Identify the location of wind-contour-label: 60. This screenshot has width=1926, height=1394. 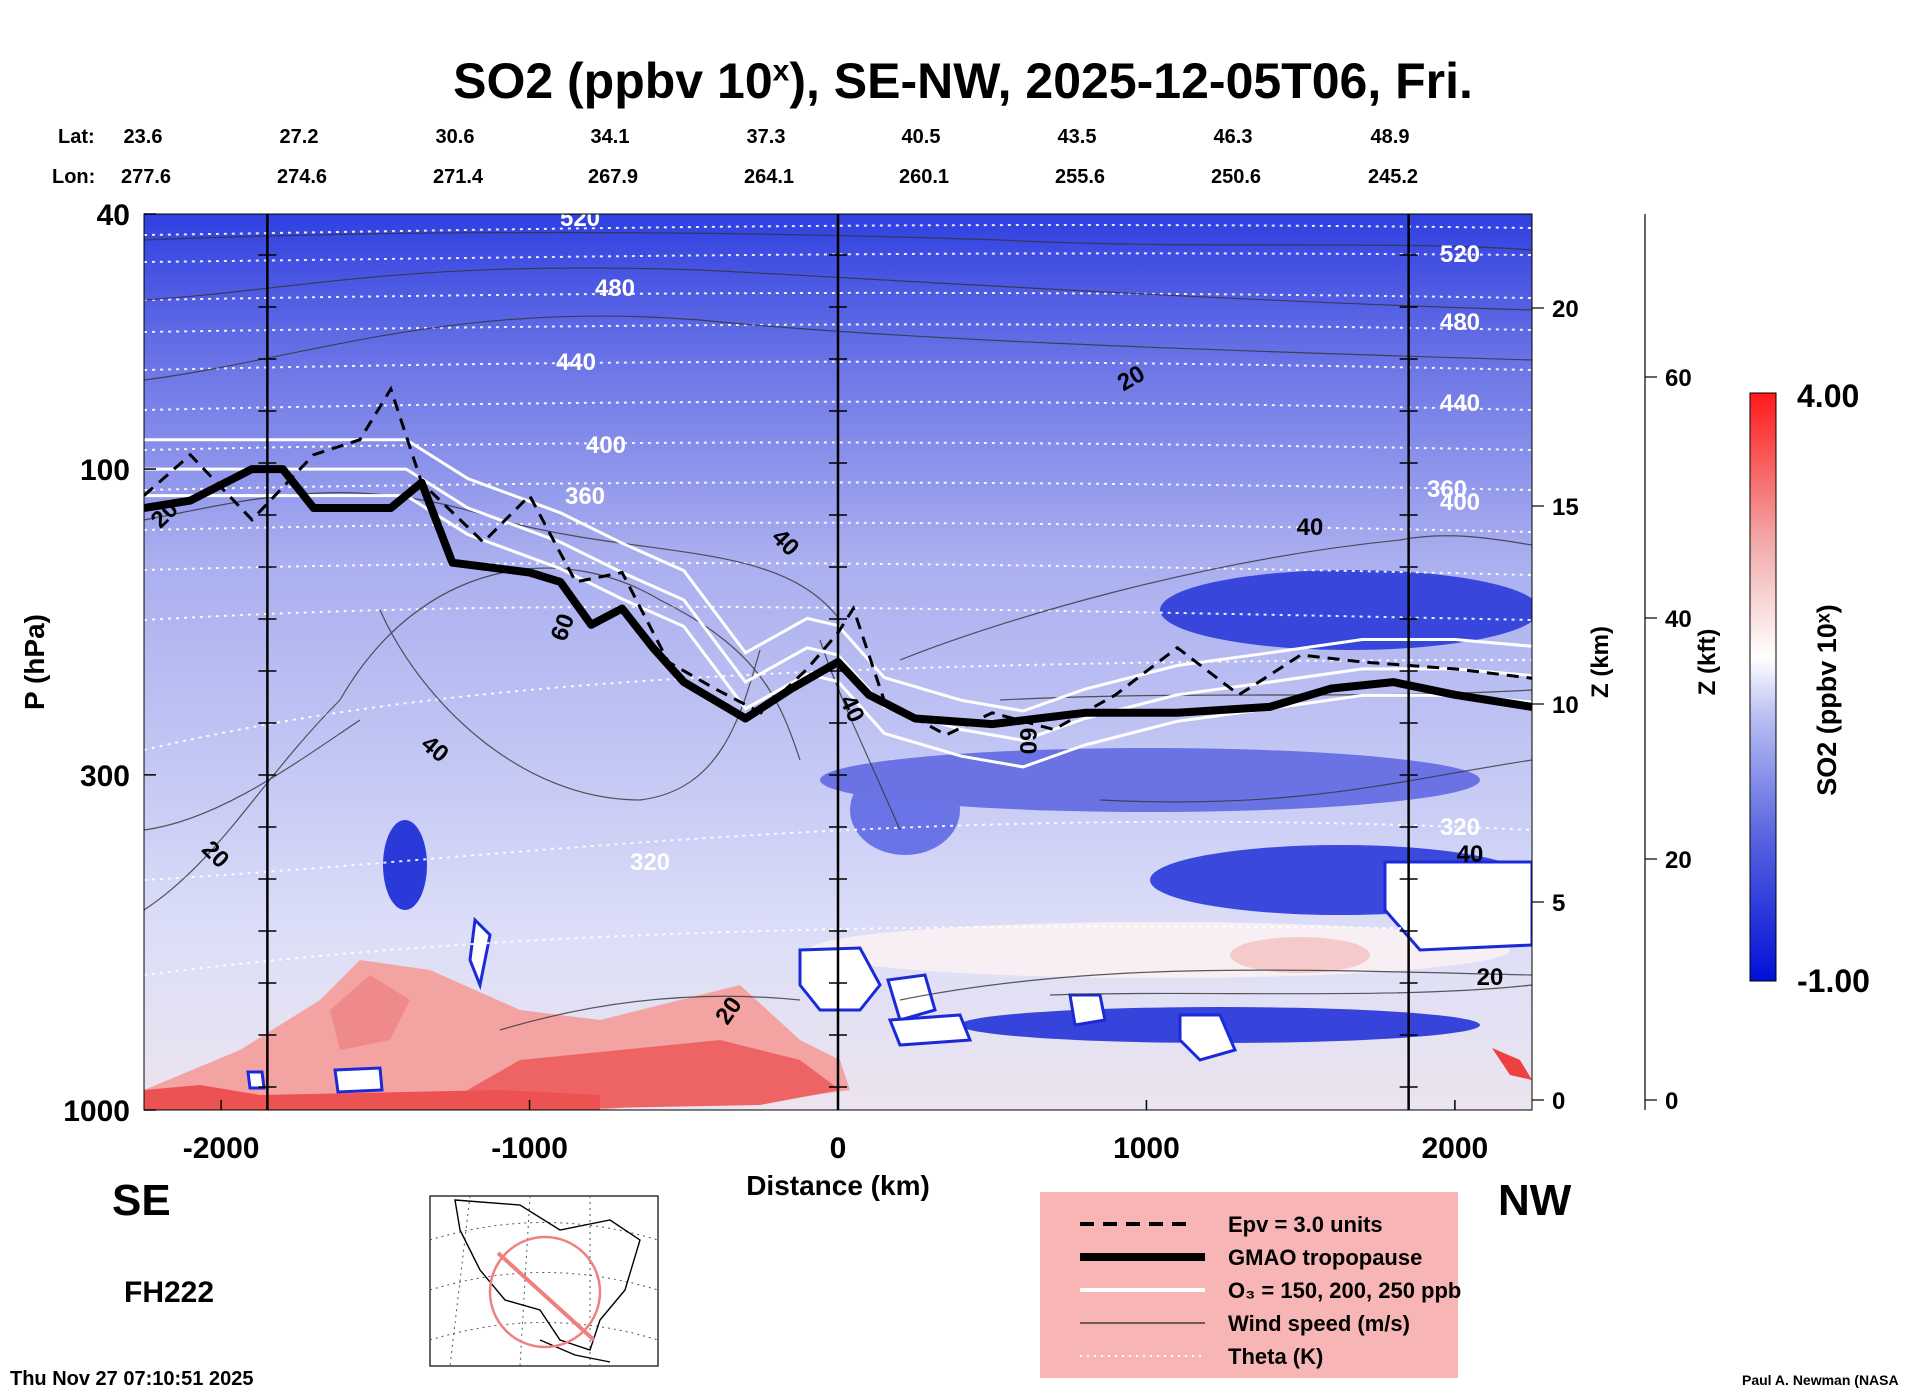
(1027, 741).